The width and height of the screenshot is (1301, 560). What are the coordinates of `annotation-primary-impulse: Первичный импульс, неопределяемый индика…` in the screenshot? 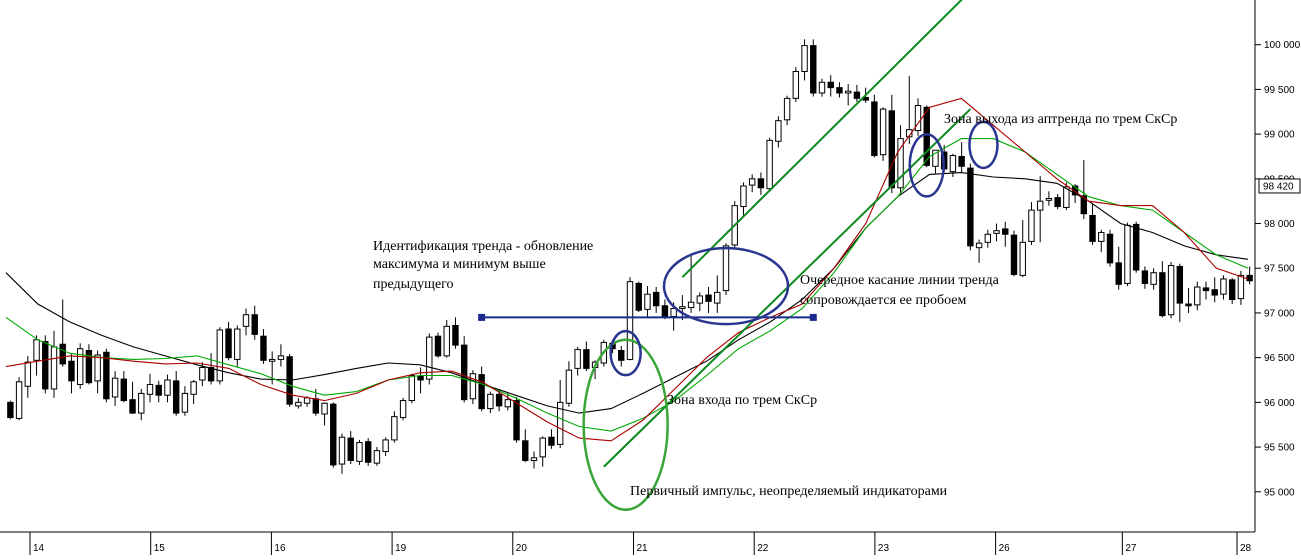 It's located at (789, 491).